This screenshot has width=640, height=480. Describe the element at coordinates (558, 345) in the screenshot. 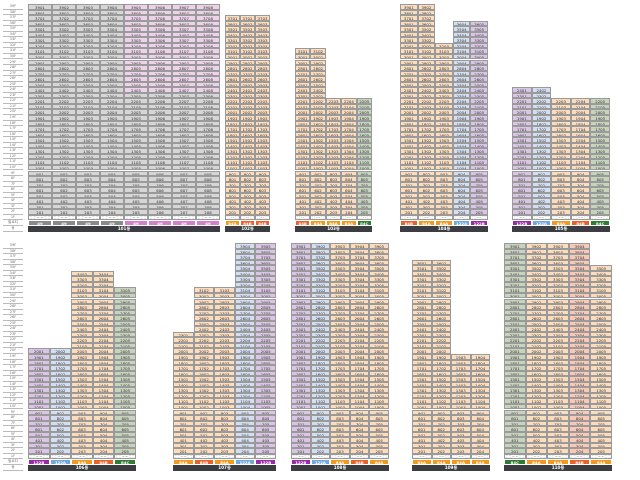

I see `unit-cell: 2103` at that location.